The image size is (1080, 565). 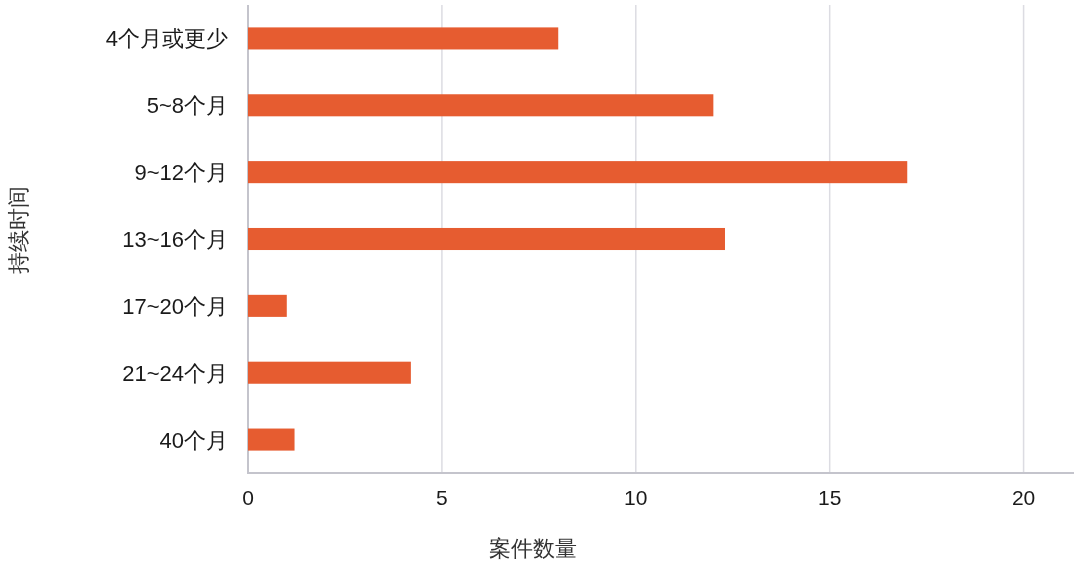 I want to click on y-tick-label: 21~24个月, so click(x=175, y=373).